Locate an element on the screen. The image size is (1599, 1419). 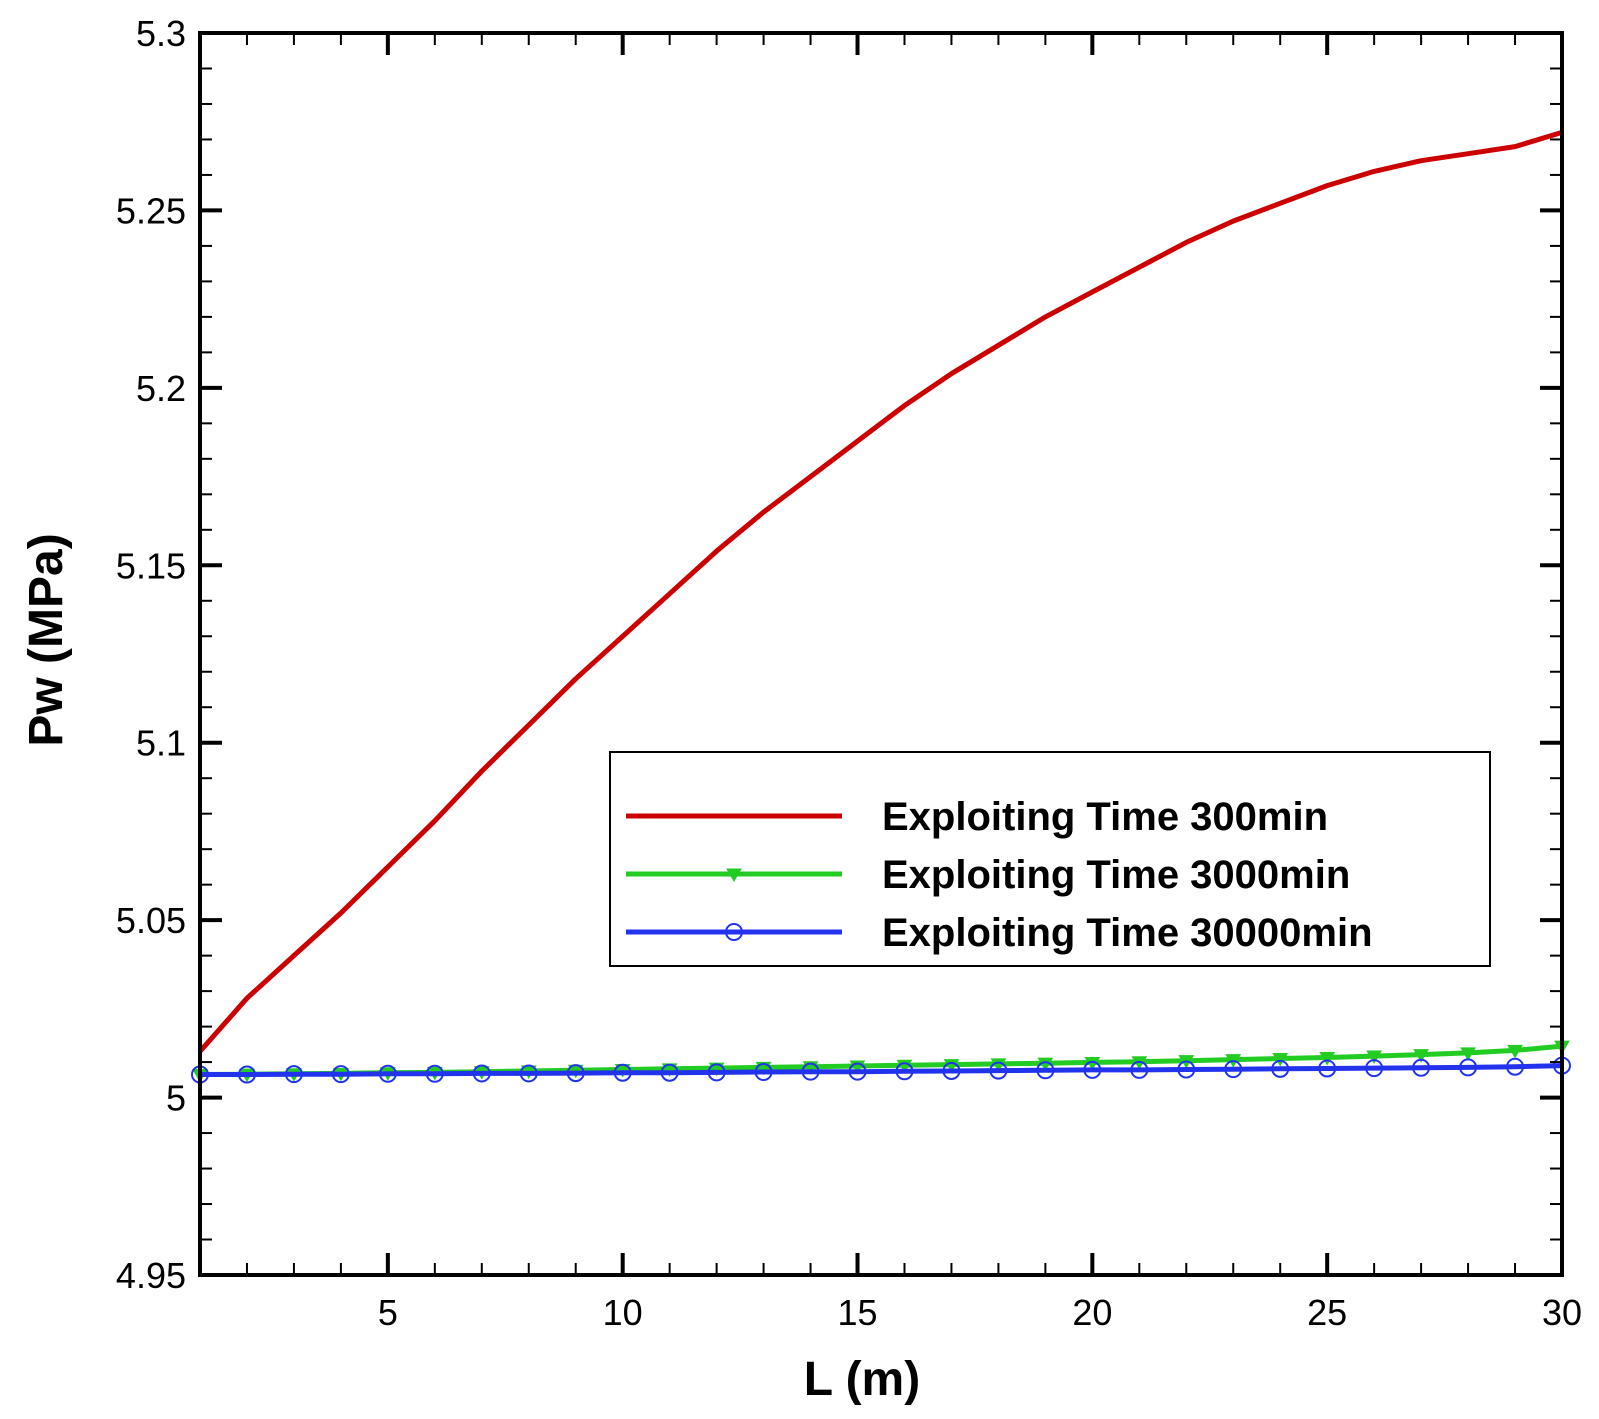
y-tick-label: 4.95 is located at coordinates (151, 1275).